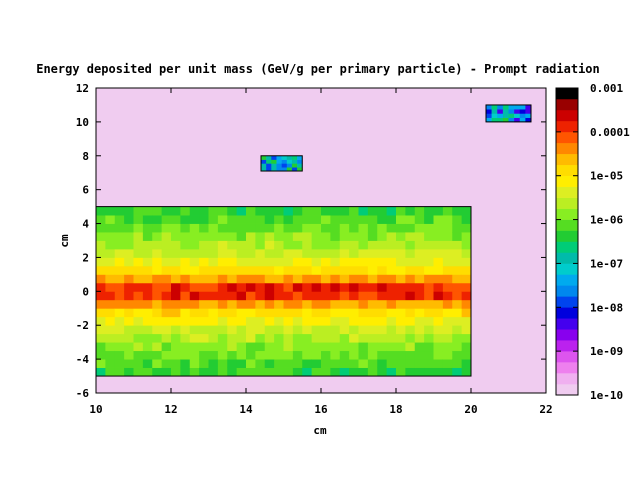 Image resolution: width=640 pixels, height=480 pixels. Describe the element at coordinates (470, 409) in the screenshot. I see `x-tick-label: 20` at that location.